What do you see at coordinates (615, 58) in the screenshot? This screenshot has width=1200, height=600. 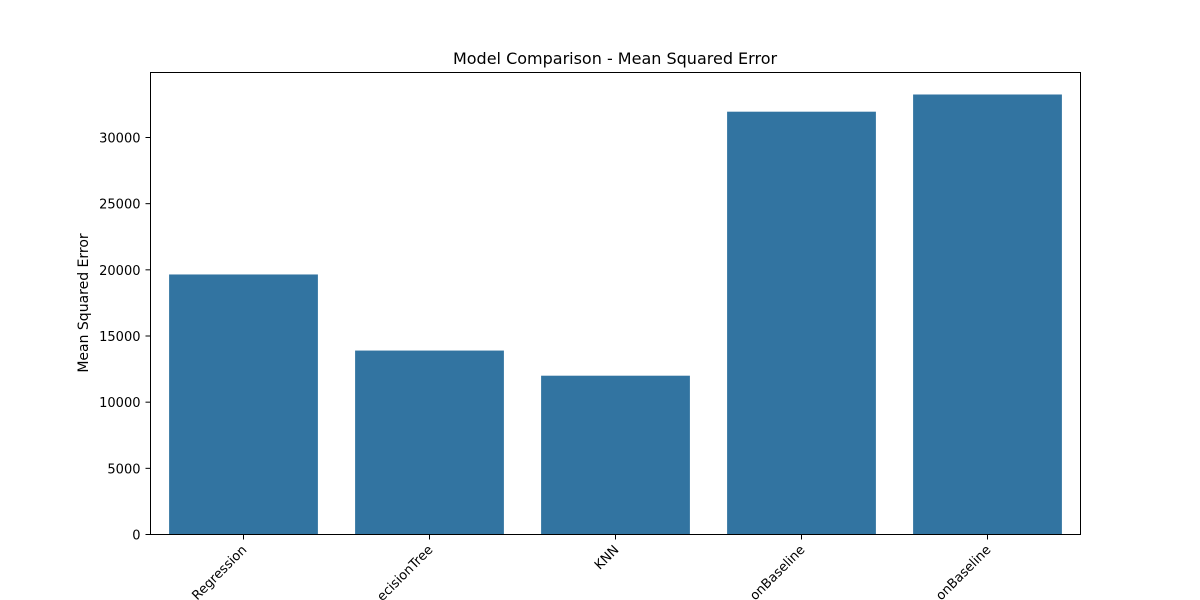 I see `chart-title: Model Comparison - Mean Squared Error` at bounding box center [615, 58].